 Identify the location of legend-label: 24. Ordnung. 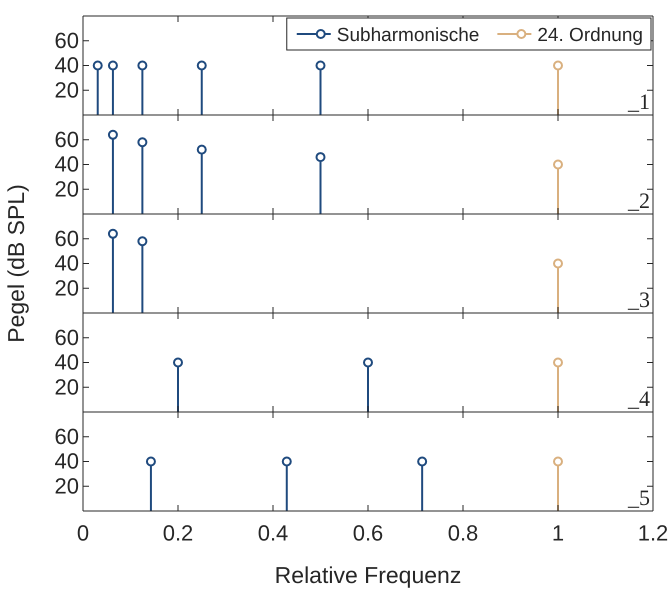
(590, 35).